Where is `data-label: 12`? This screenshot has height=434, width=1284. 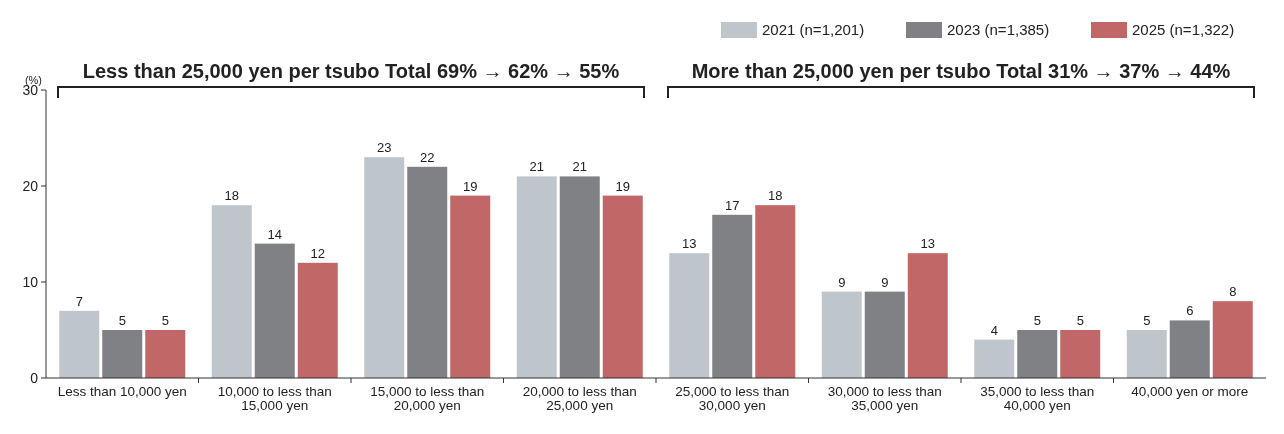 data-label: 12 is located at coordinates (317, 253).